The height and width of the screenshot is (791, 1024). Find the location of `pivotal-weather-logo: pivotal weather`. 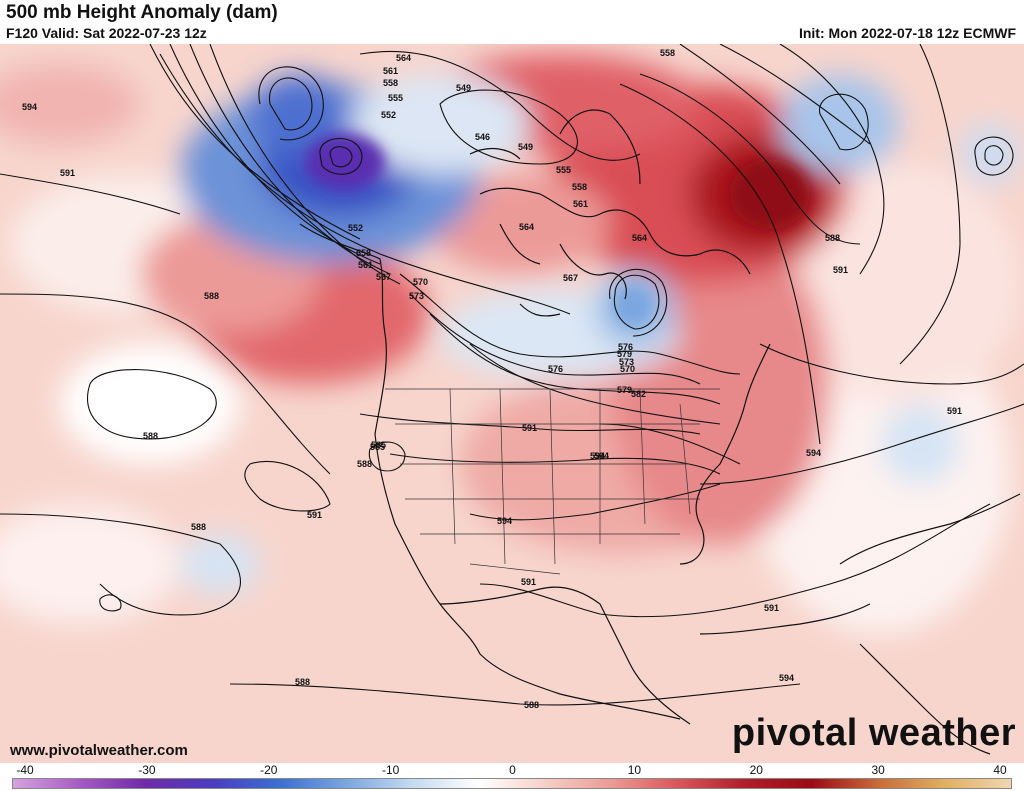

pivotal-weather-logo: pivotal weather is located at coordinates (873, 733).